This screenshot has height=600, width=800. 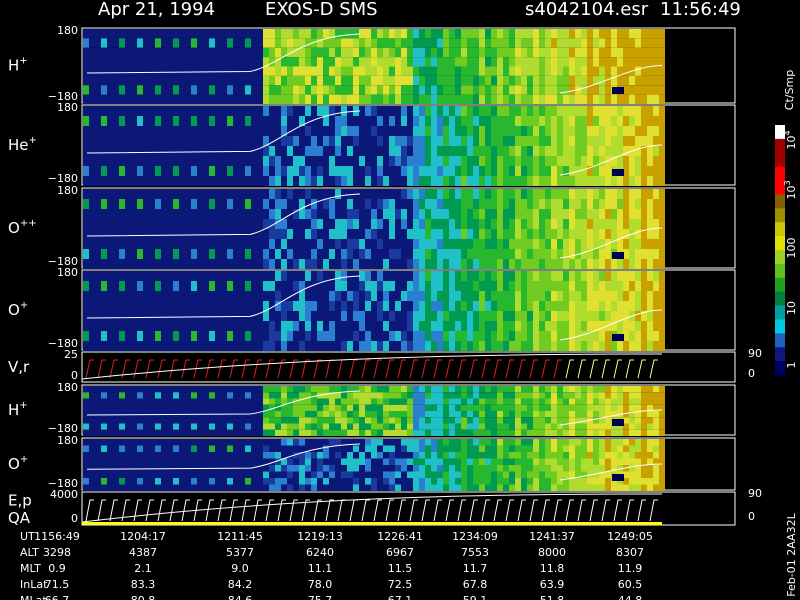 I want to click on panel-label: He+, so click(x=22, y=144).